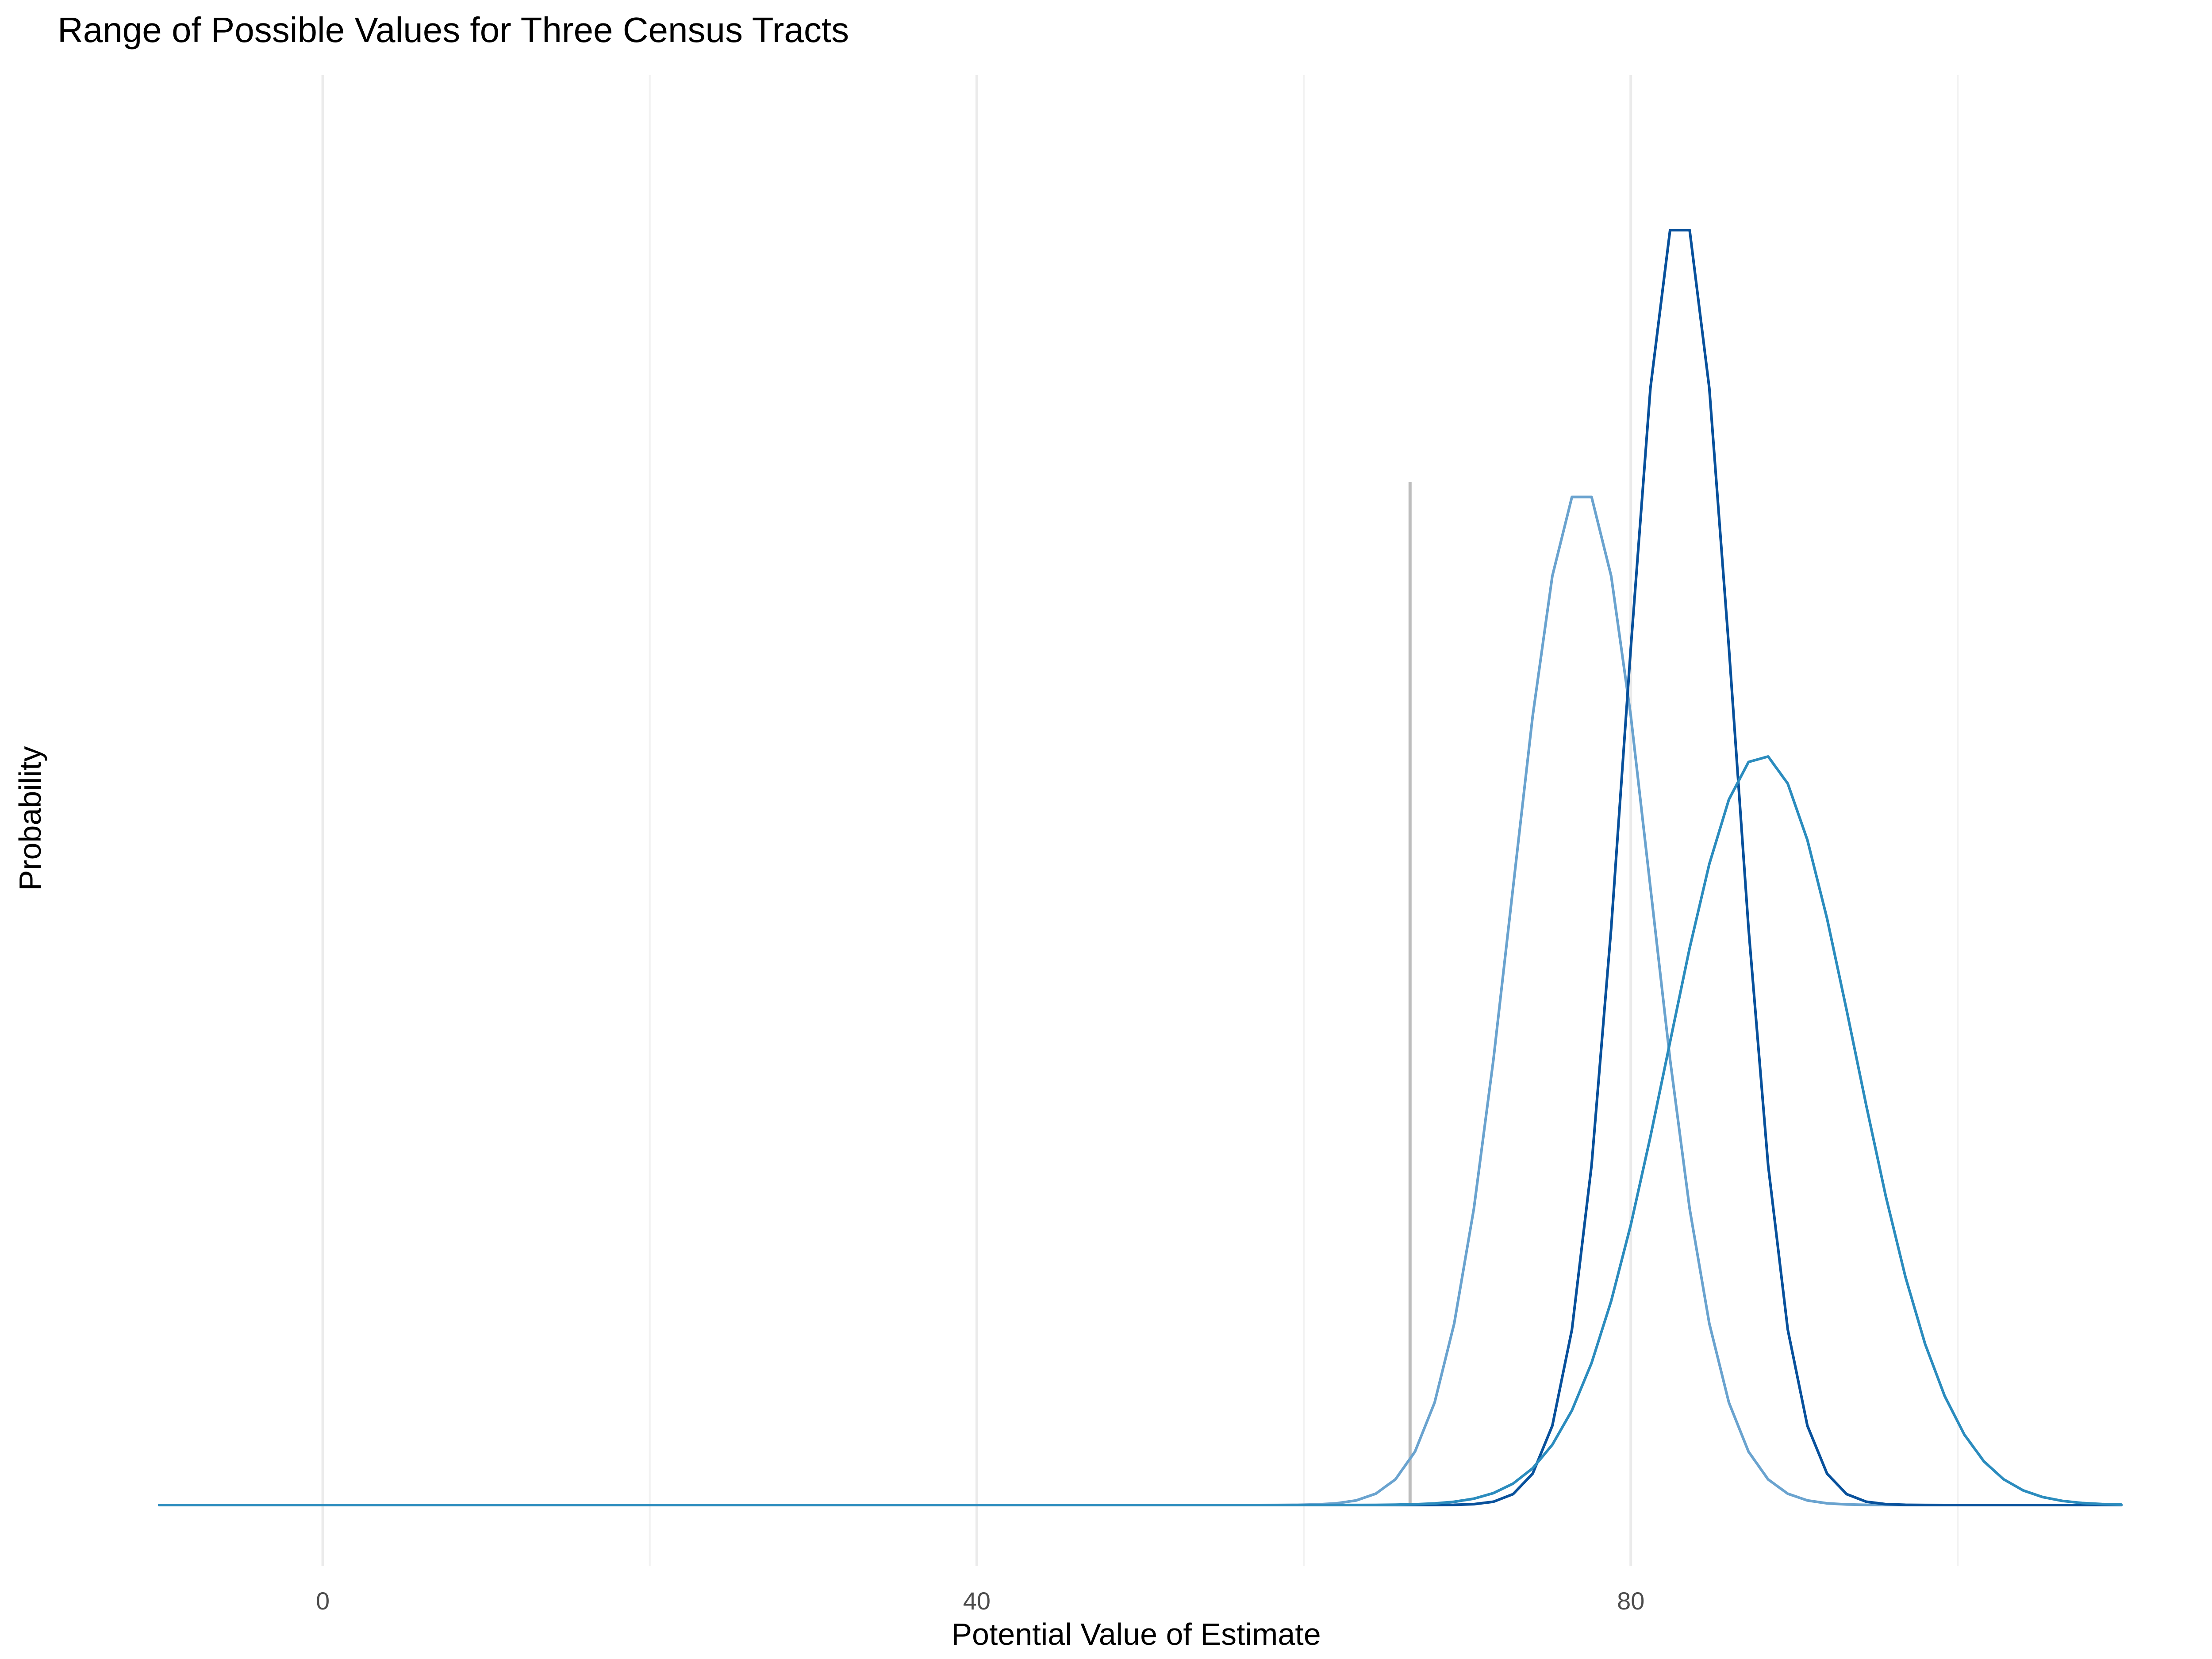 The width and height of the screenshot is (2212, 1659). Describe the element at coordinates (977, 1601) in the screenshot. I see `x-tick-label: 40` at that location.